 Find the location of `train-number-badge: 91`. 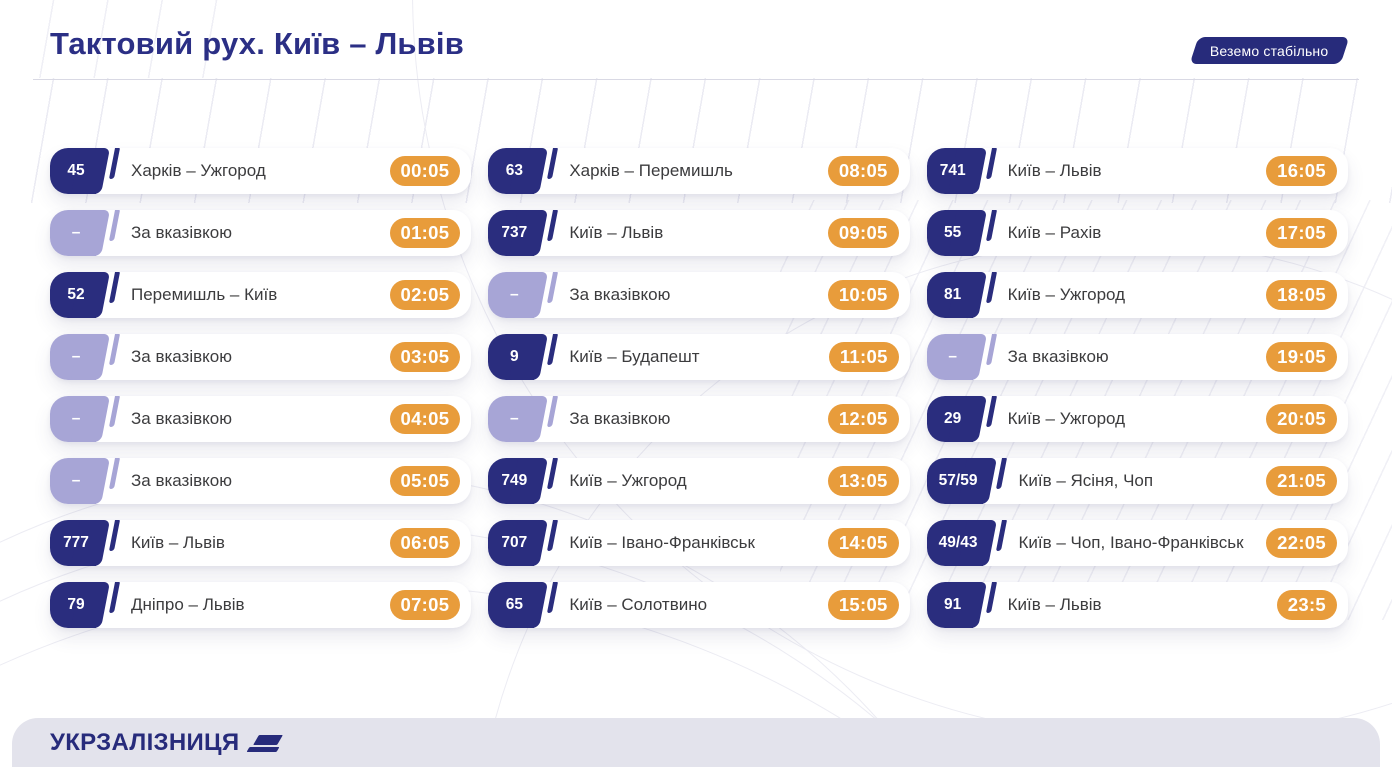

train-number-badge: 91 is located at coordinates (962, 605).